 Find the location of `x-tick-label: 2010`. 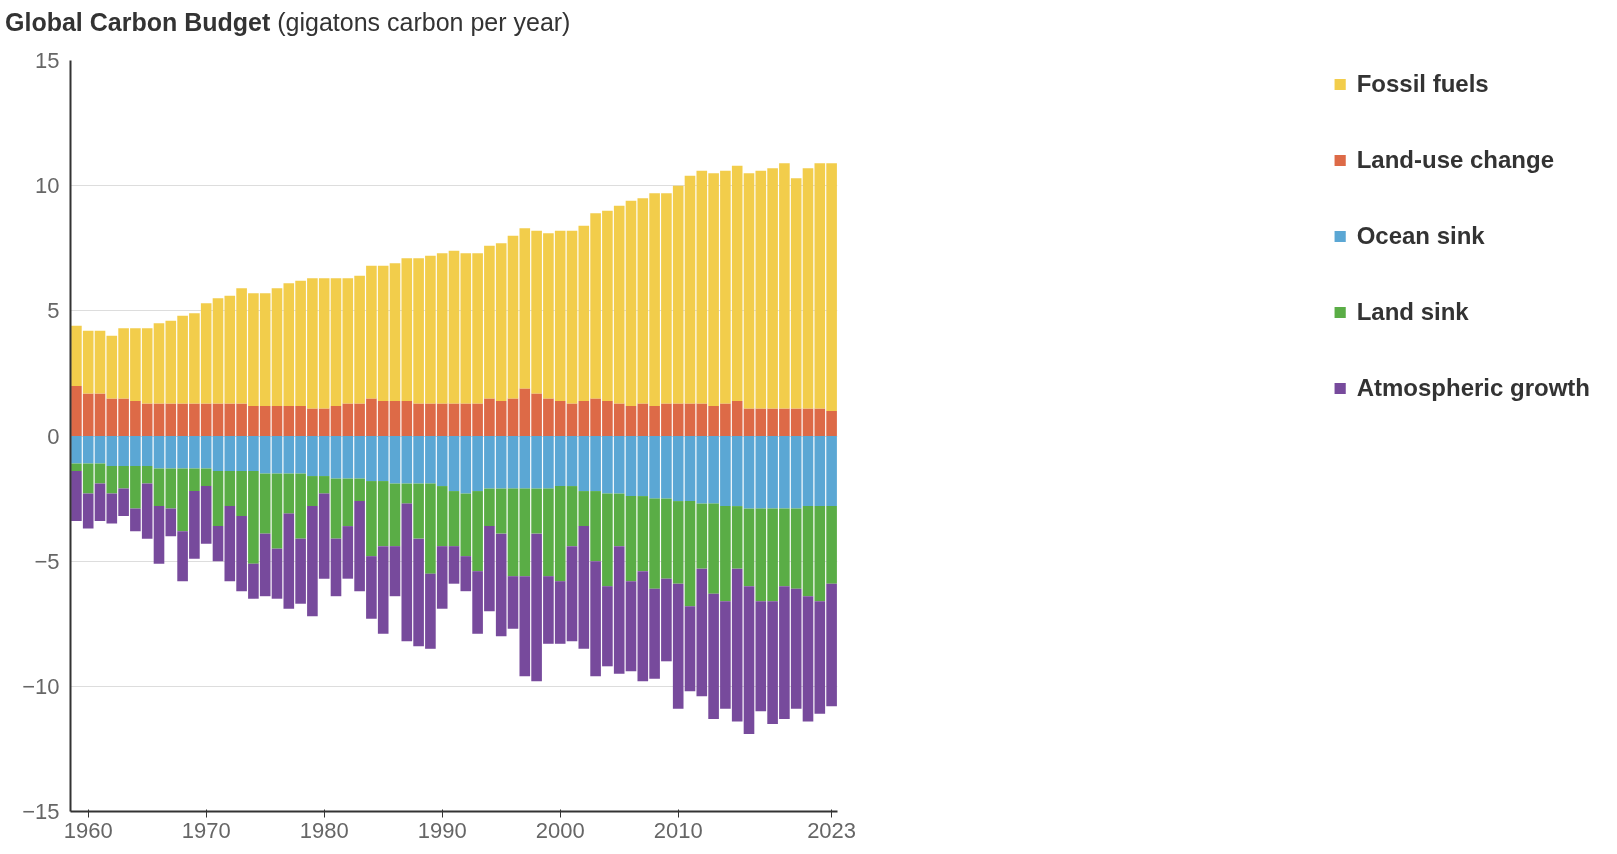

x-tick-label: 2010 is located at coordinates (678, 830).